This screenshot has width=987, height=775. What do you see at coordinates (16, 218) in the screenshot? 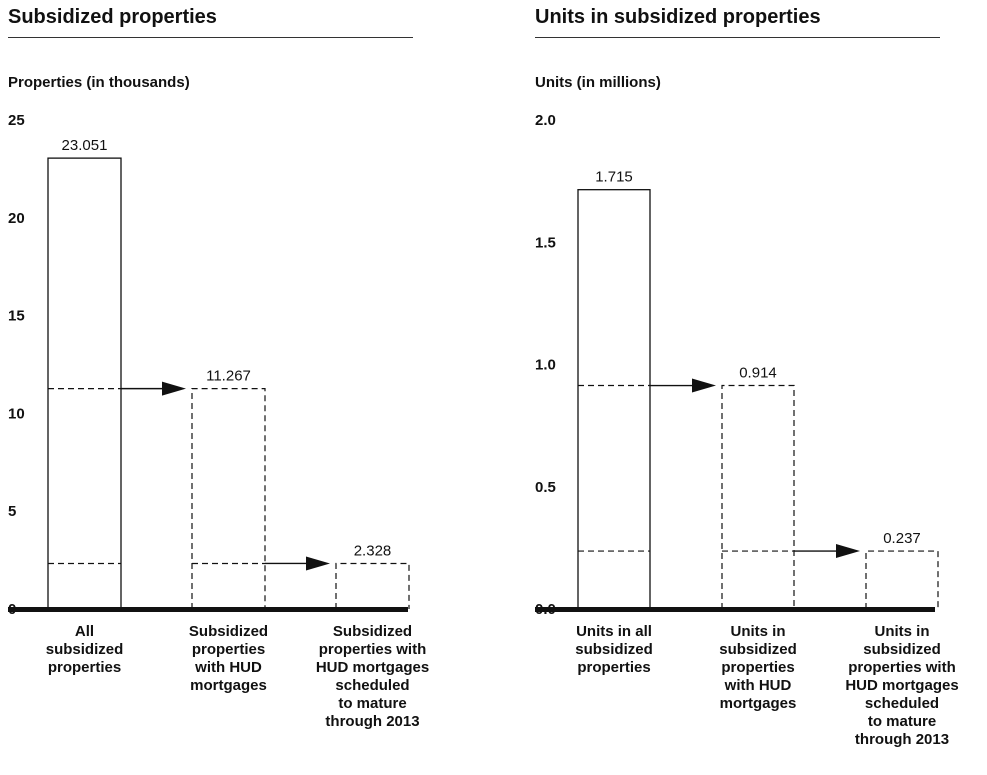
I see `y-tick-label: 20` at bounding box center [16, 218].